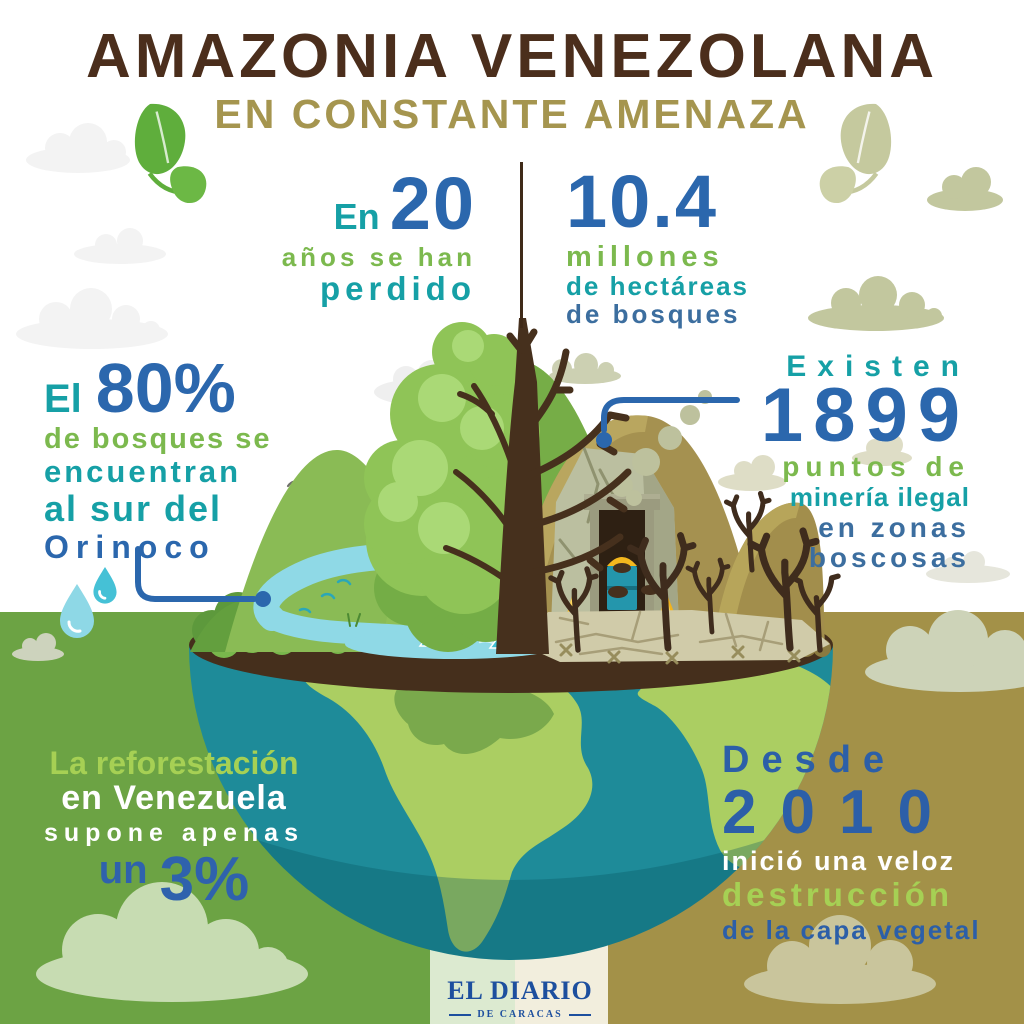 This screenshot has height=1024, width=1024. What do you see at coordinates (851, 929) in the screenshot?
I see `stat-destruction-line5: de la capa vegetal` at bounding box center [851, 929].